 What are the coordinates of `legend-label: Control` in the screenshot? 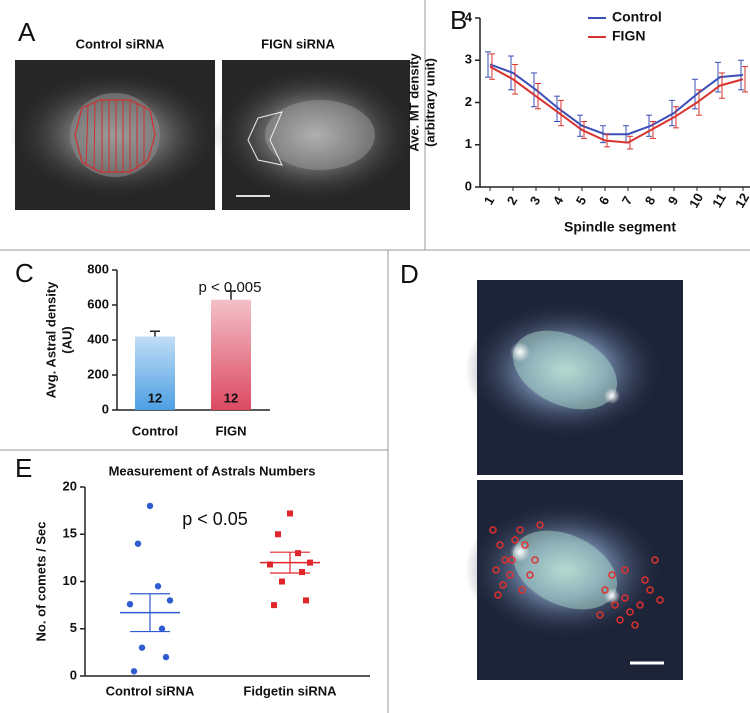 It's located at (637, 17).